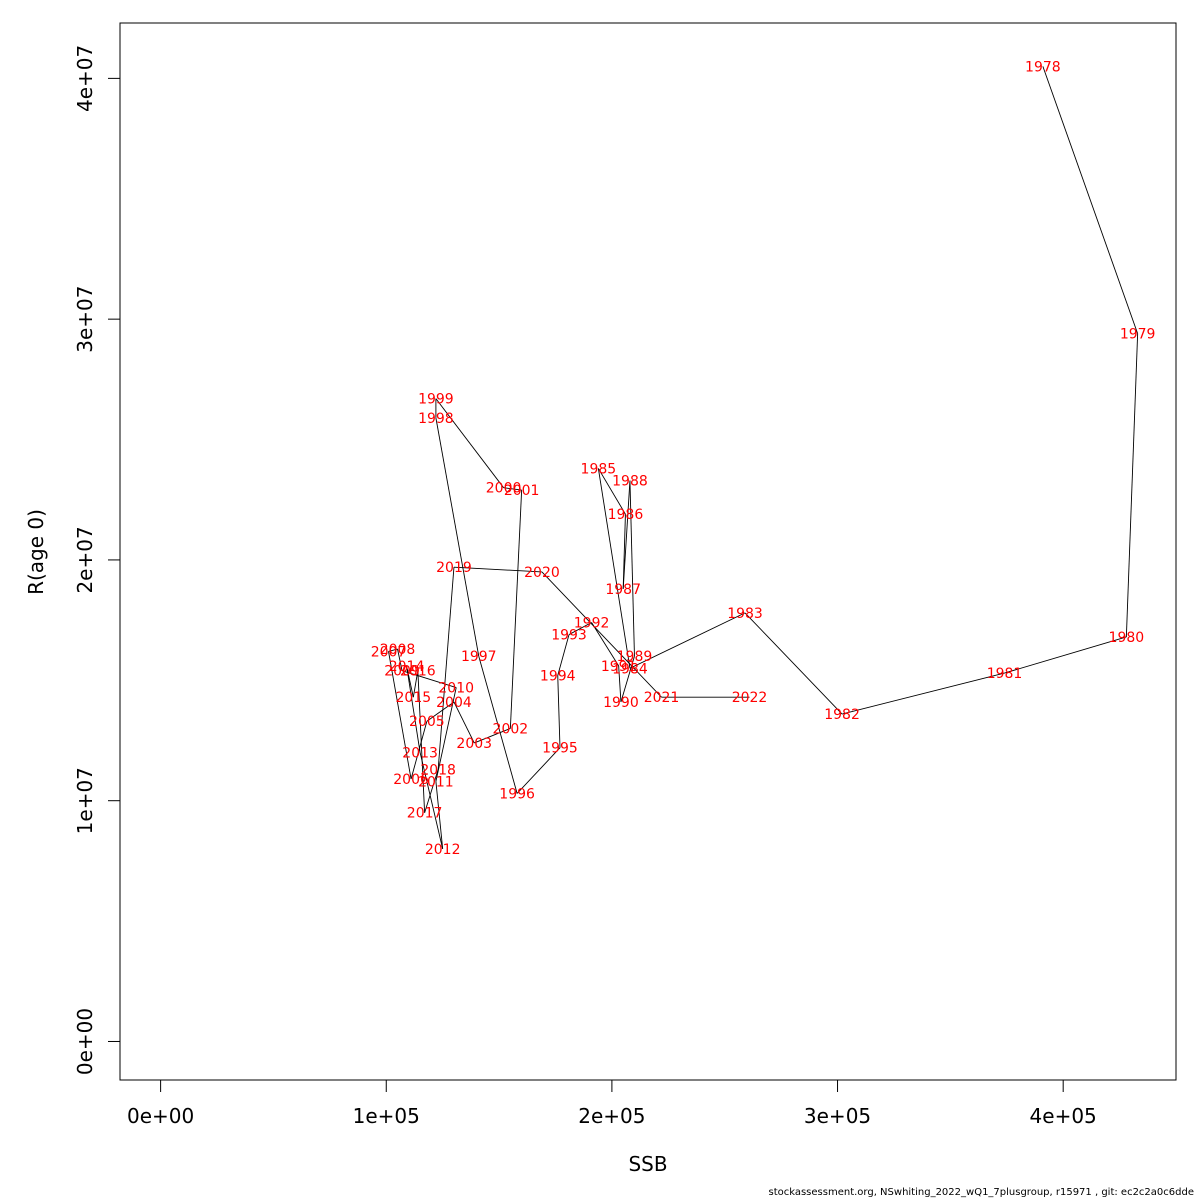 The image size is (1200, 1200). What do you see at coordinates (402, 672) in the screenshot?
I see `point-label-2009: 2009` at bounding box center [402, 672].